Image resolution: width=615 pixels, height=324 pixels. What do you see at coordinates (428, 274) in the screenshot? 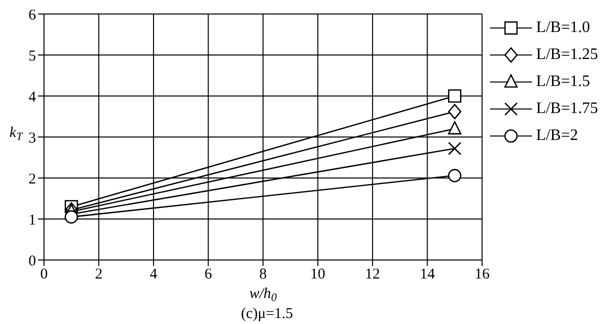
I see `x-tick-label: 14` at bounding box center [428, 274].